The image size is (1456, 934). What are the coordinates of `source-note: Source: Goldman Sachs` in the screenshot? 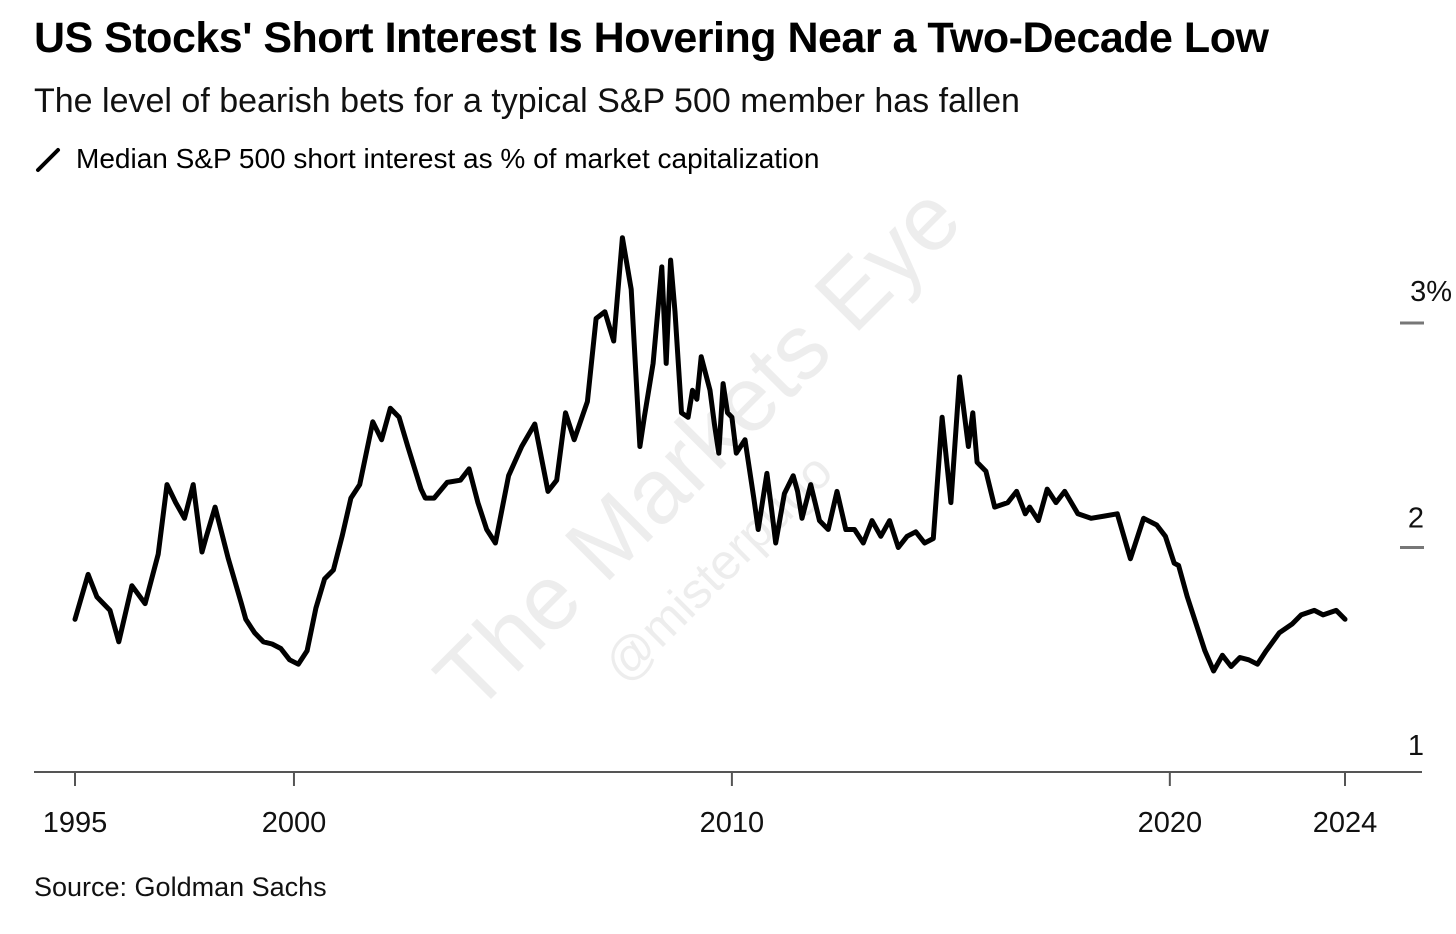 It's located at (180, 887).